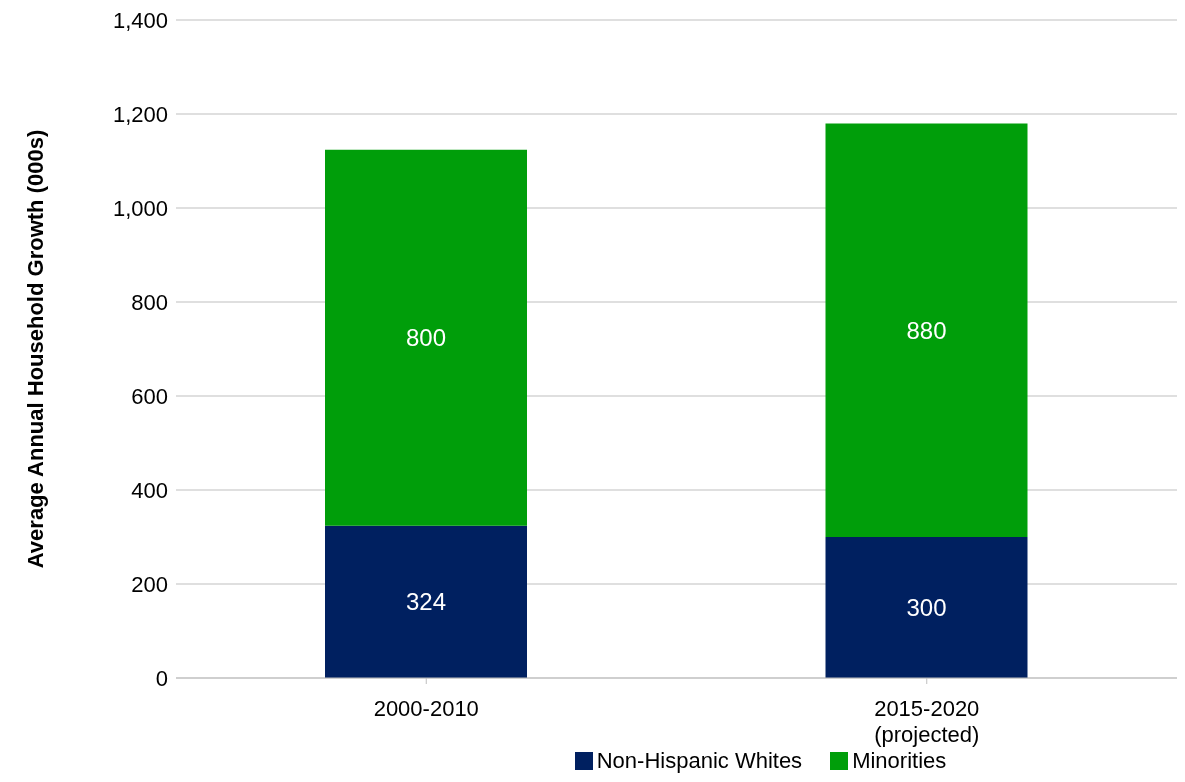 Image resolution: width=1185 pixels, height=782 pixels. I want to click on x-tick-label: 2000-2010, so click(426, 708).